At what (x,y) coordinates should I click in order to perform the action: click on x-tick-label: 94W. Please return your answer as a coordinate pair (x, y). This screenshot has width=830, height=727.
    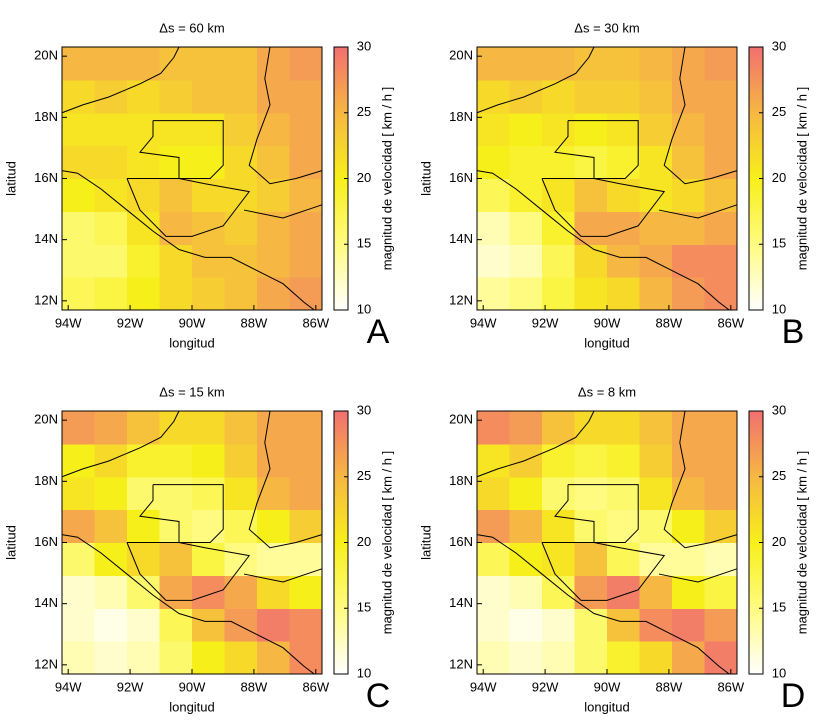
    Looking at the image, I should click on (68, 686).